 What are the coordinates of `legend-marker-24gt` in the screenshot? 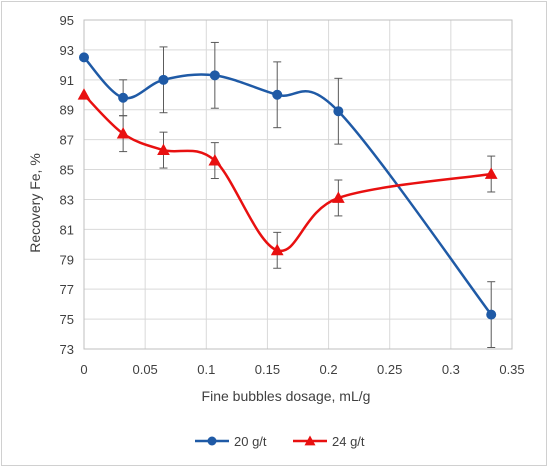 It's located at (310, 440).